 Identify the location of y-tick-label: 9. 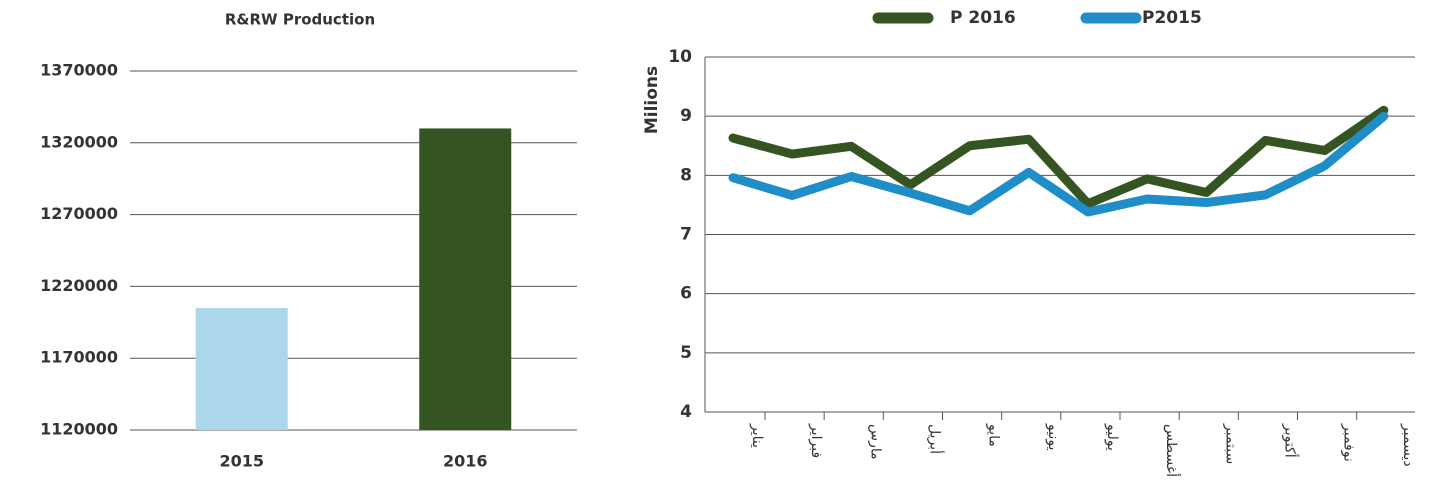
(686, 116).